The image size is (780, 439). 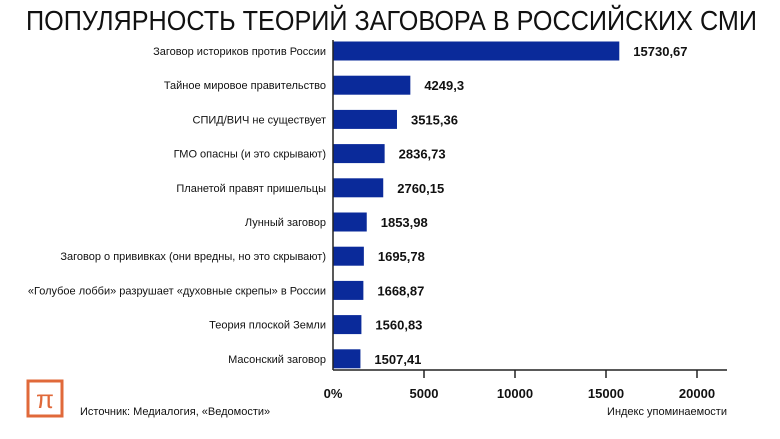 What do you see at coordinates (697, 393) in the screenshot?
I see `x-tick-label: 20000` at bounding box center [697, 393].